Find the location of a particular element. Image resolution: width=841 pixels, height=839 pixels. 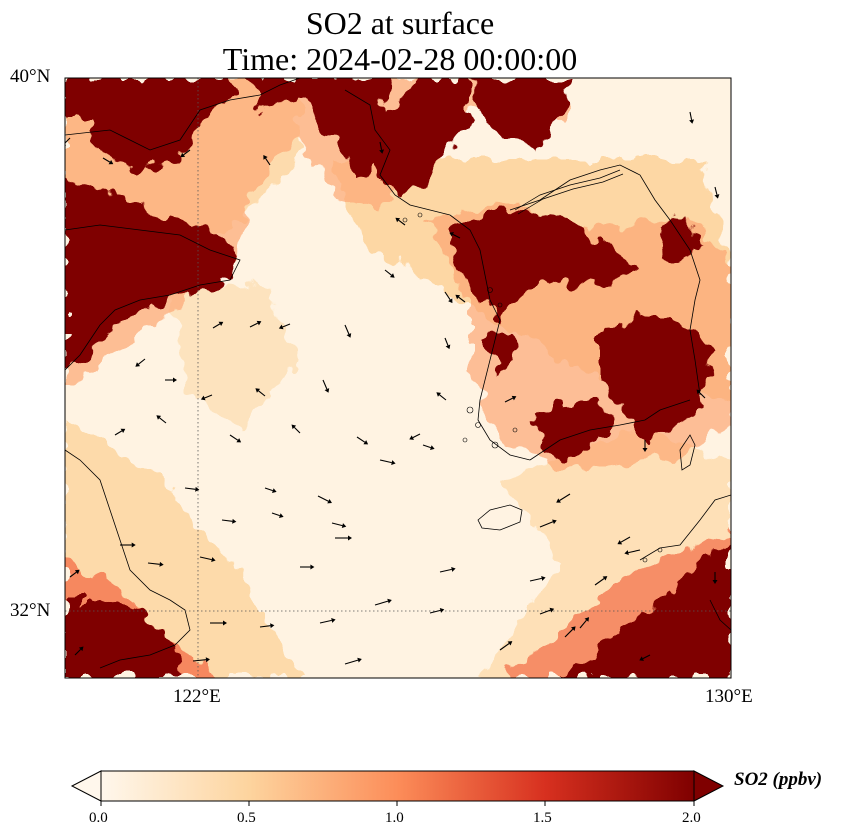

coast-kyushu-south is located at coordinates (720, 615).